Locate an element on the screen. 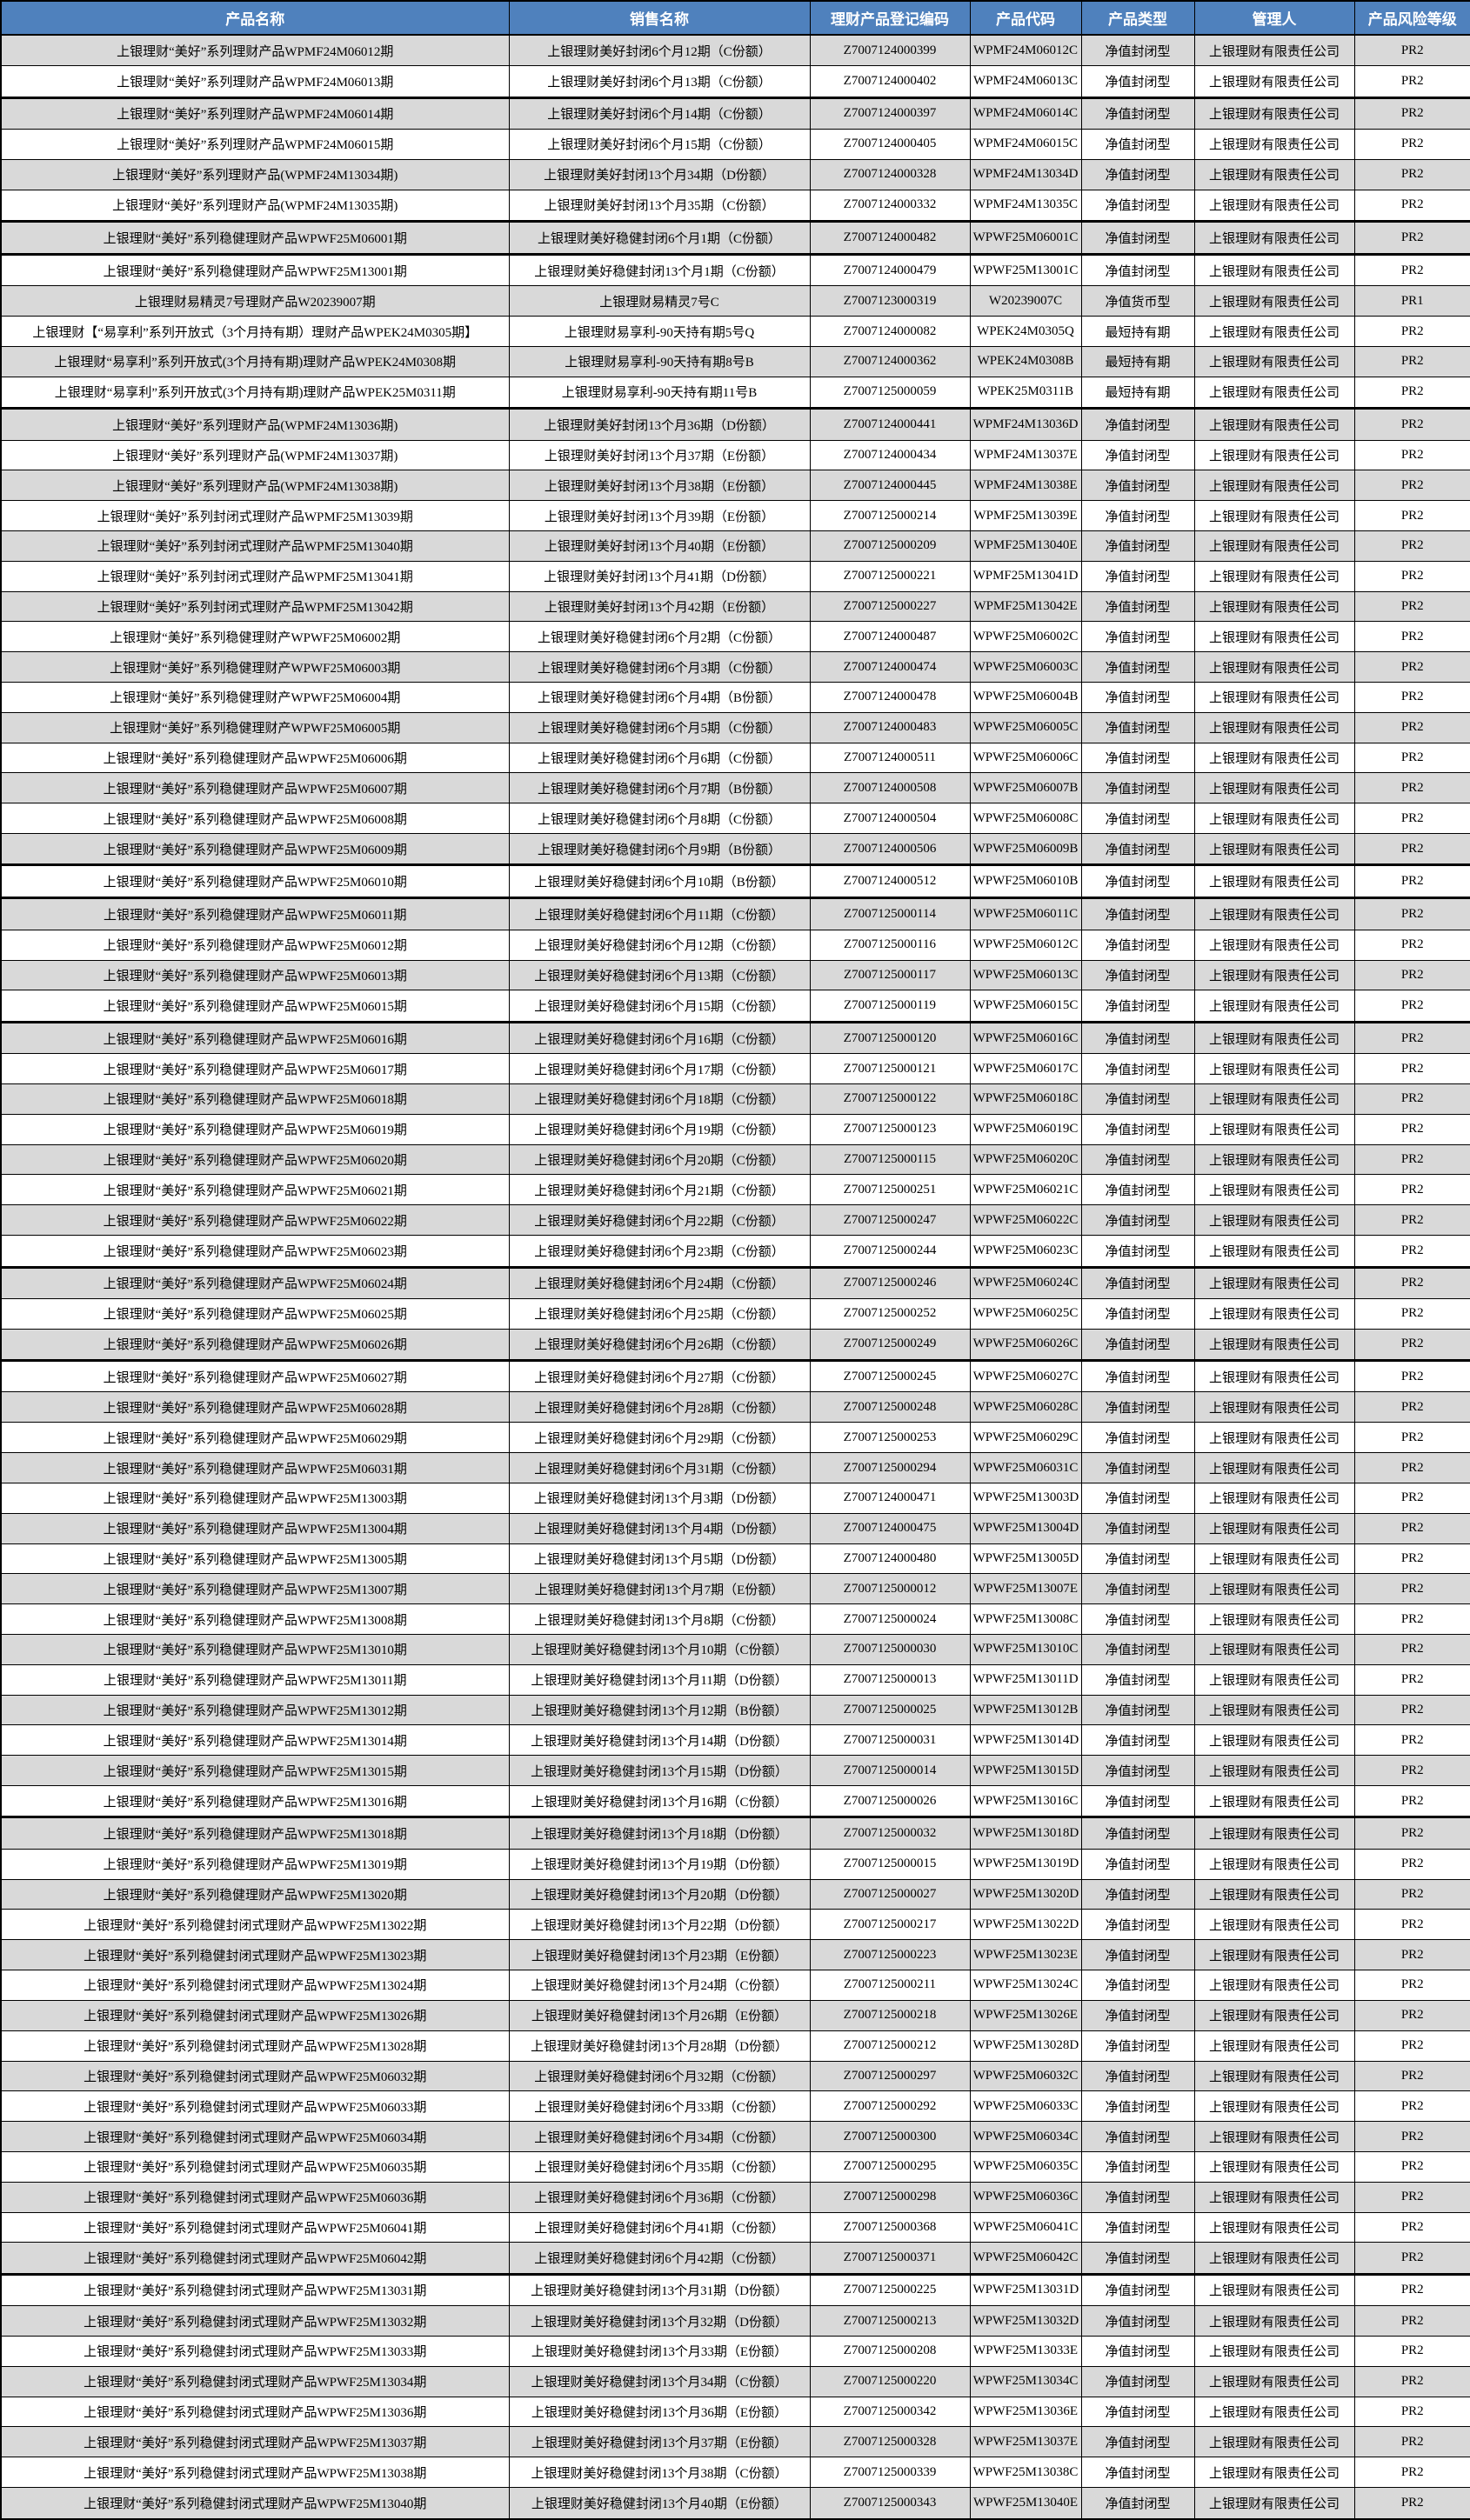  cell-sales-name: 上银理财美好稳健封闭6个月3期（C份额） is located at coordinates (659, 667).